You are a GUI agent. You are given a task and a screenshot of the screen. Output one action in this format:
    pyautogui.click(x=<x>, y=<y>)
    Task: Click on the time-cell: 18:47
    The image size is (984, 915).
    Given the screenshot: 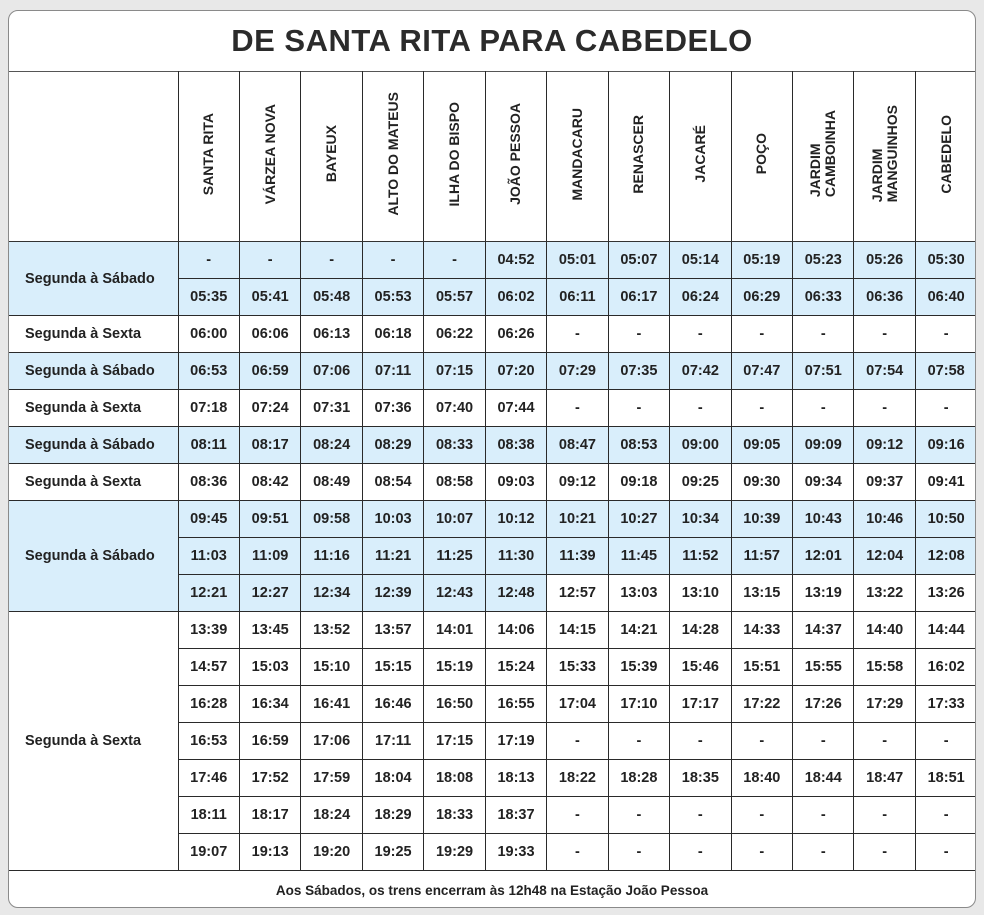 What is the action you would take?
    pyautogui.click(x=884, y=778)
    